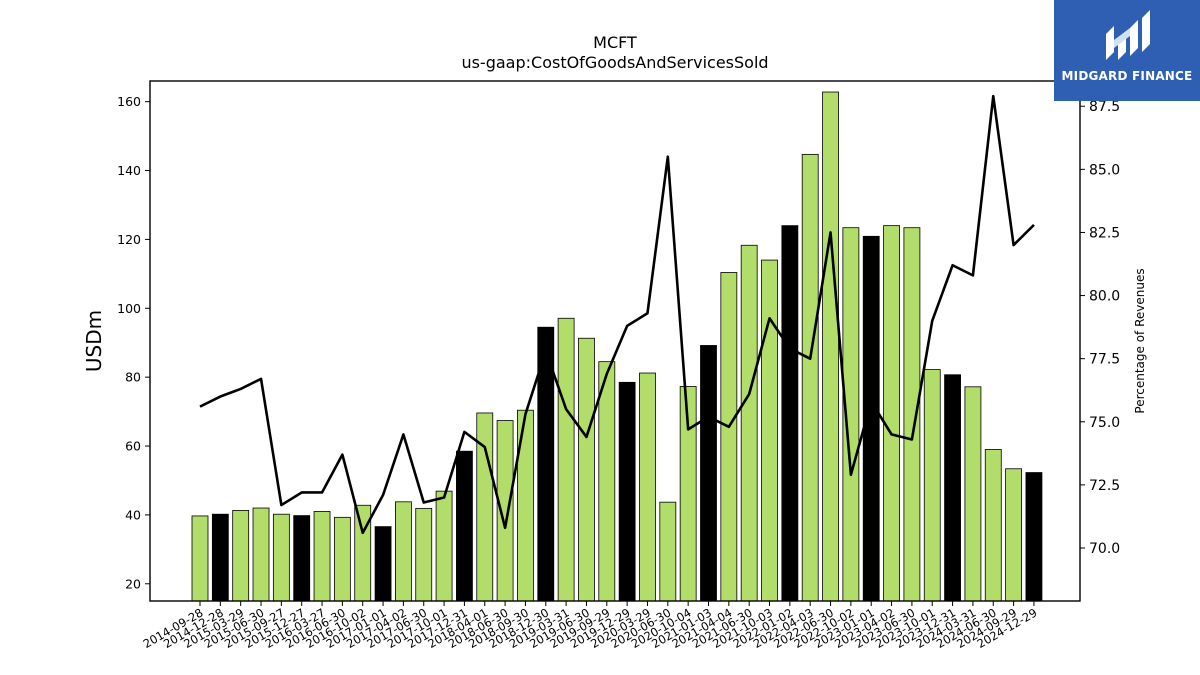 The width and height of the screenshot is (1200, 675). I want to click on y-tick-label: 100, so click(129, 308).